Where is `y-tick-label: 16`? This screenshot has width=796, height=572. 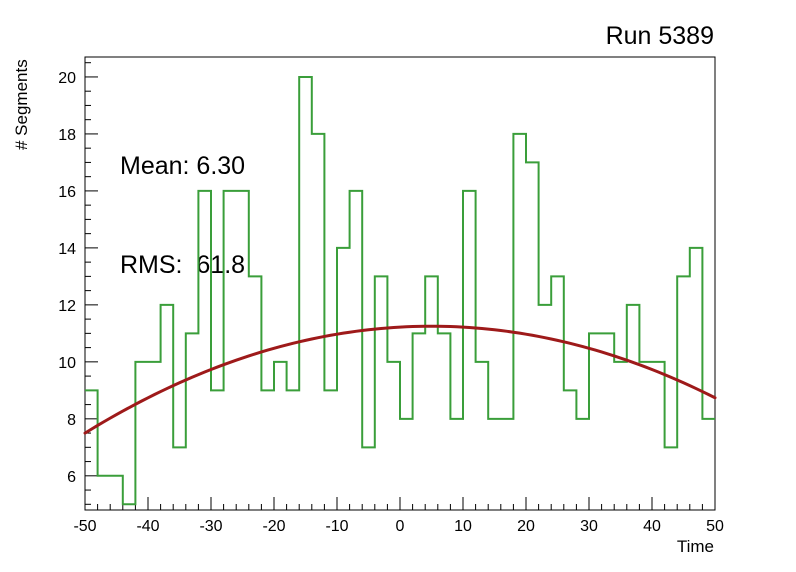
y-tick-label: 16 is located at coordinates (67, 192).